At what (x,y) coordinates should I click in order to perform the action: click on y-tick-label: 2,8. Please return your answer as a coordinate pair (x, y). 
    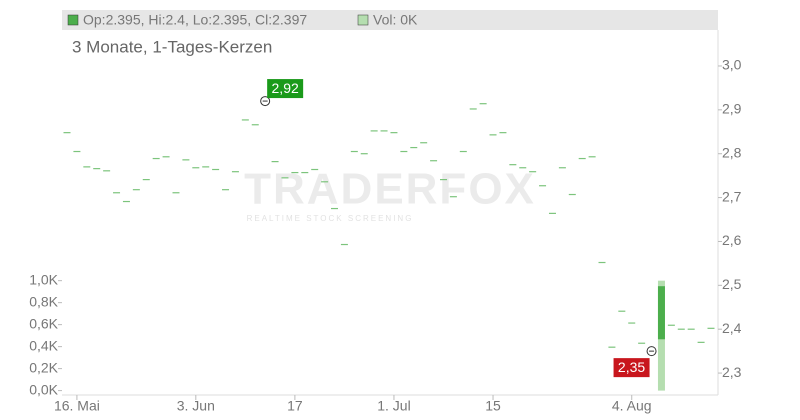
    Looking at the image, I should click on (732, 152).